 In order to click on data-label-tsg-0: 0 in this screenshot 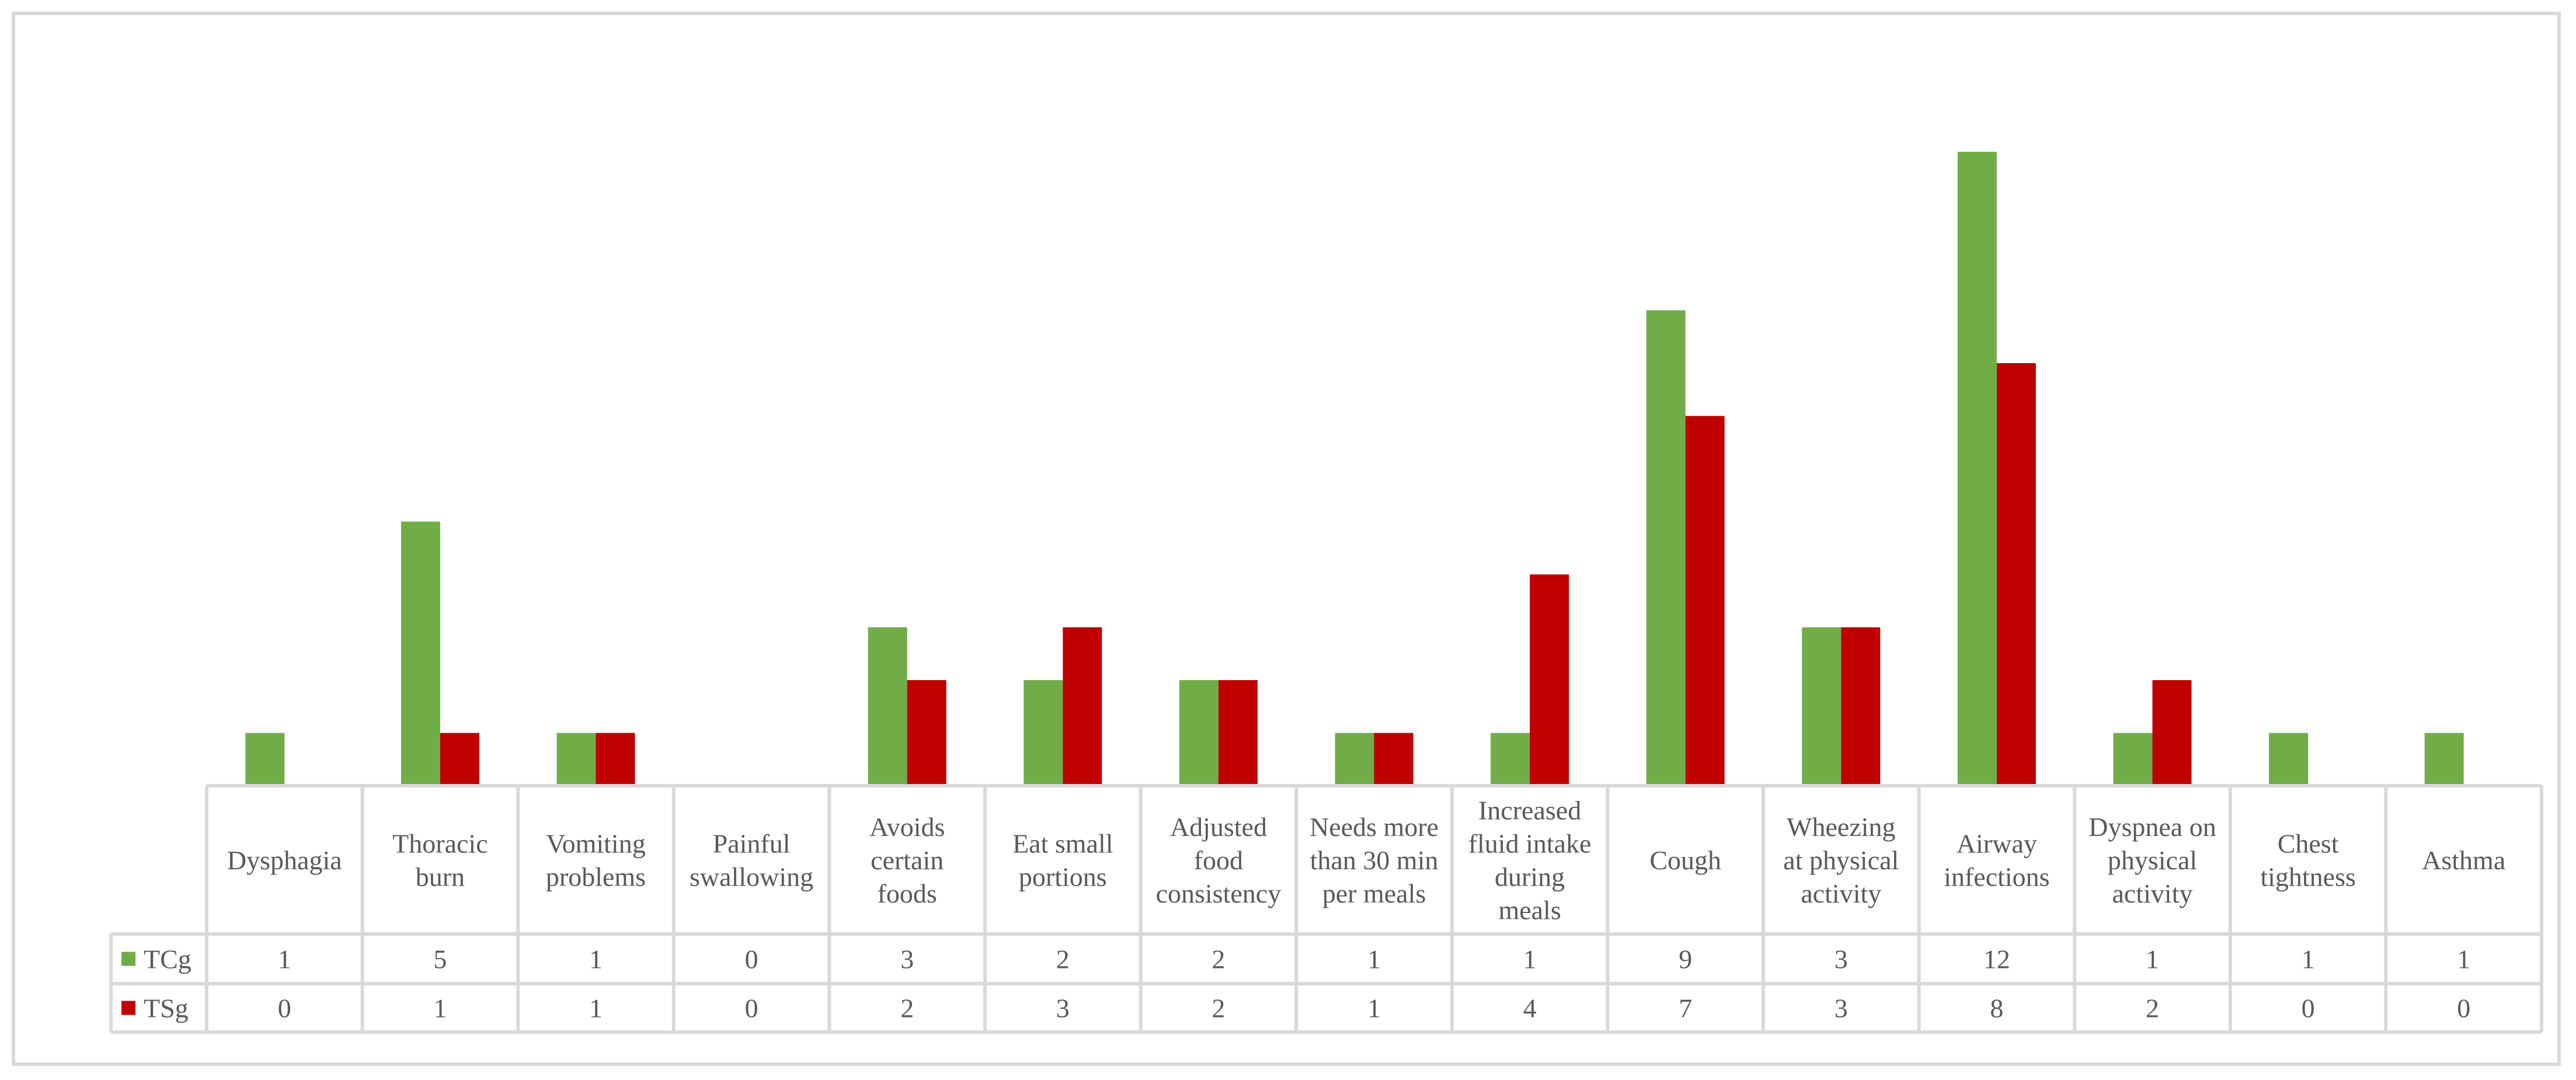, I will do `click(284, 1009)`.